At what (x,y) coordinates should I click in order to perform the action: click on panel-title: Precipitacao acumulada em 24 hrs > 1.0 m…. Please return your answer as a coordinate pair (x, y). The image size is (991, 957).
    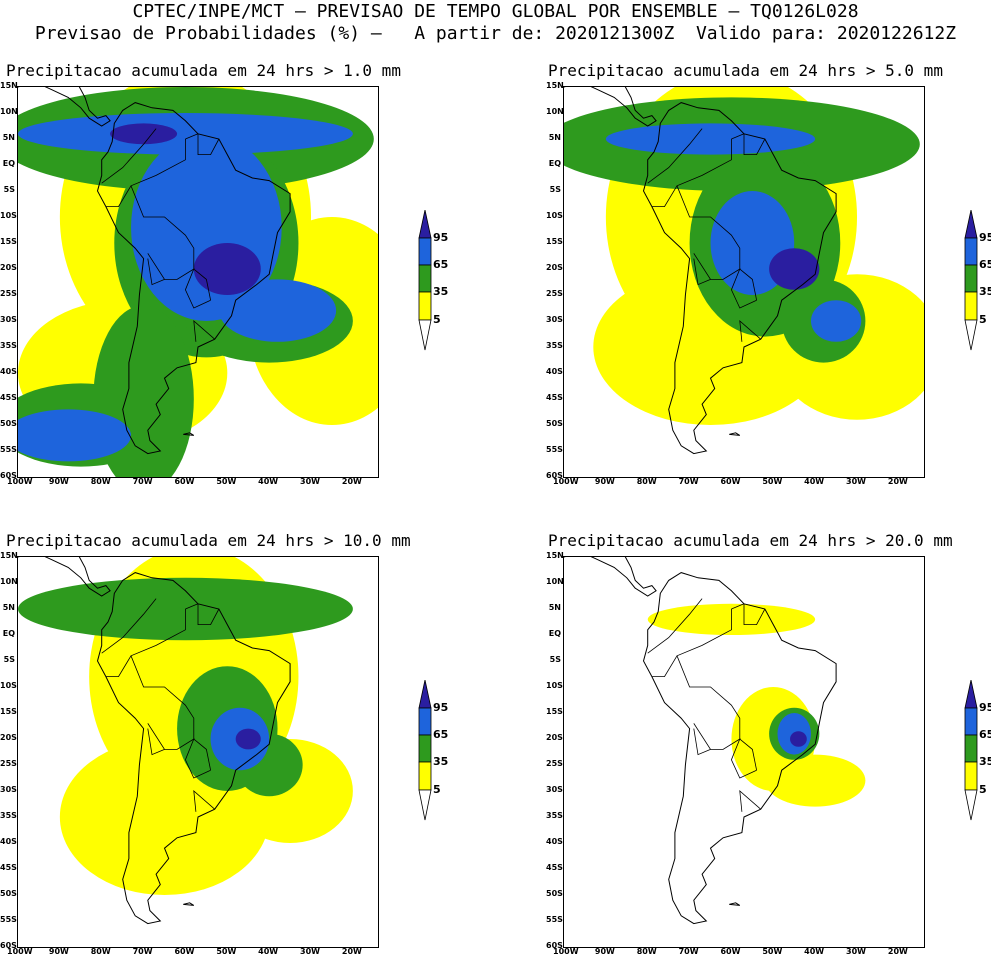
    Looking at the image, I should click on (203, 70).